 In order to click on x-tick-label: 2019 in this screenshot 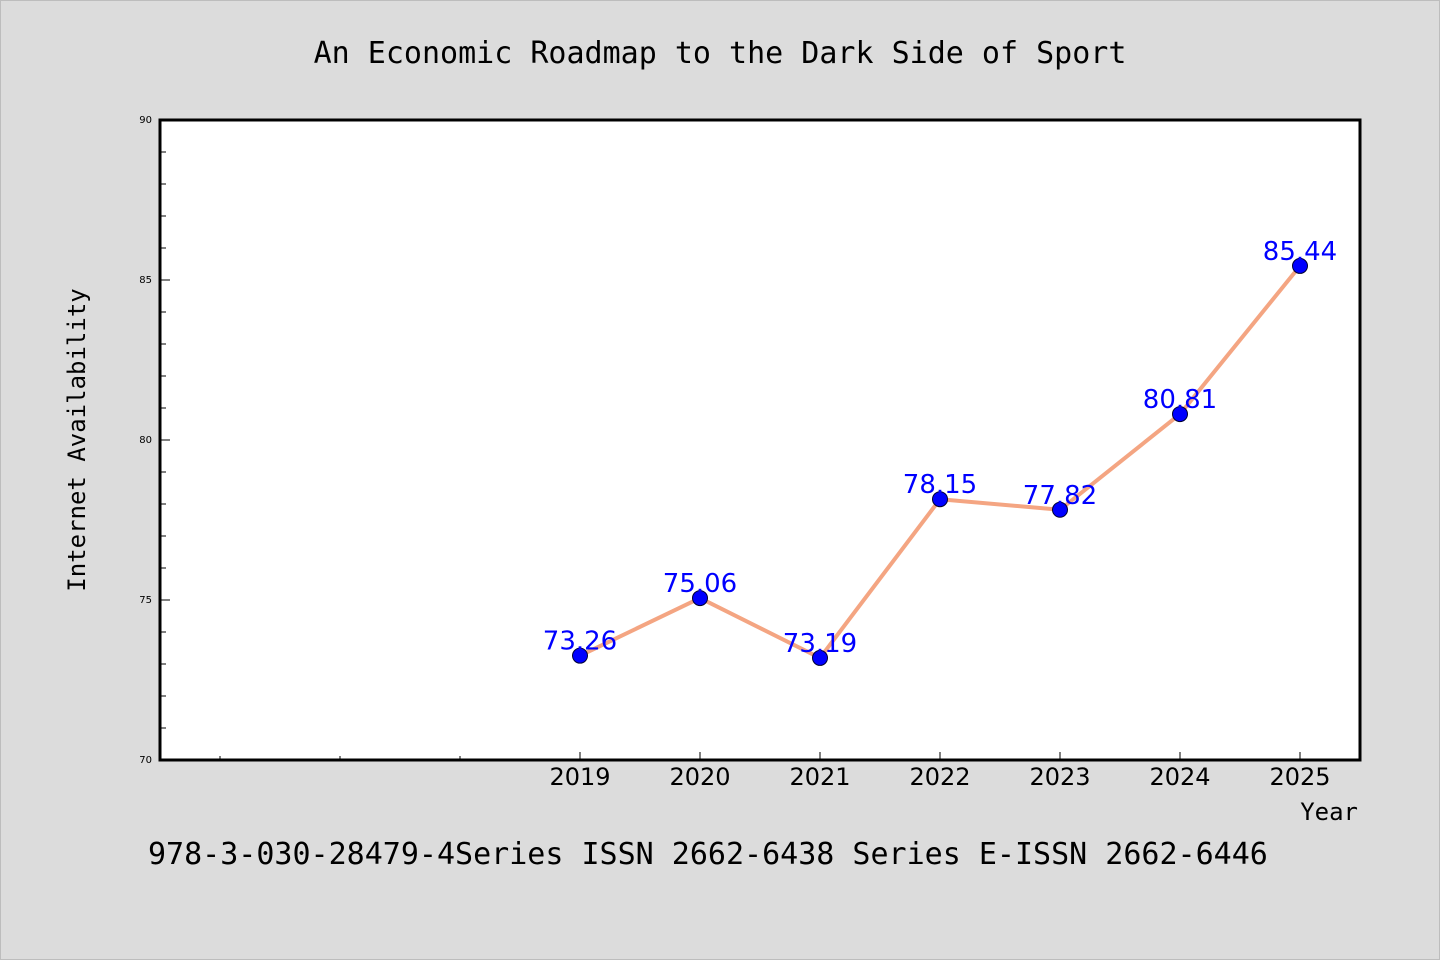, I will do `click(579, 777)`.